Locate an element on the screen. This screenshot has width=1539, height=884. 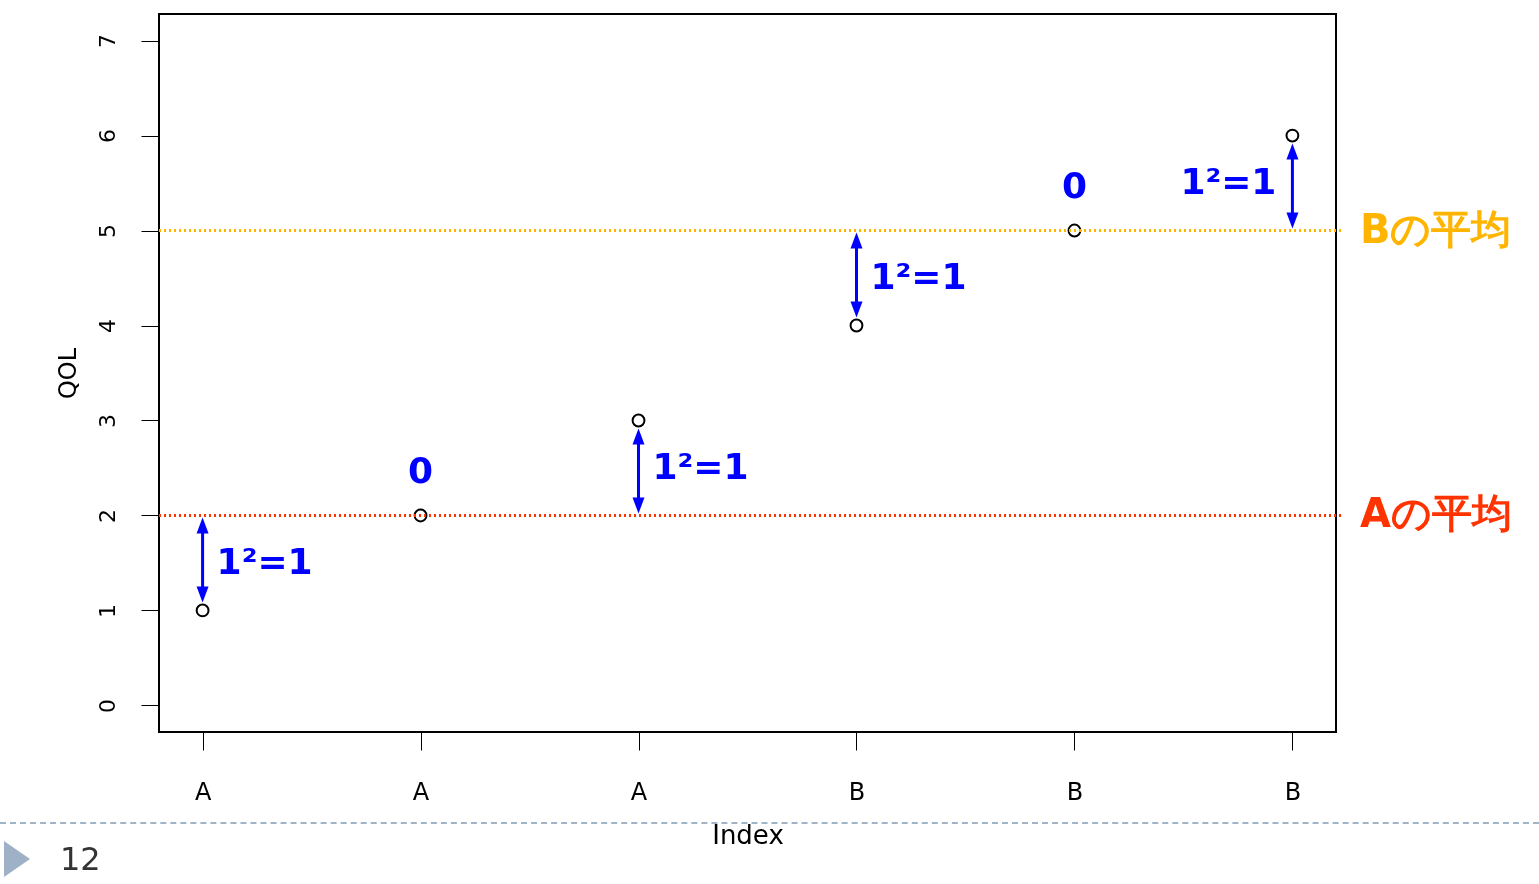
x-axis-title: Index is located at coordinates (748, 834).